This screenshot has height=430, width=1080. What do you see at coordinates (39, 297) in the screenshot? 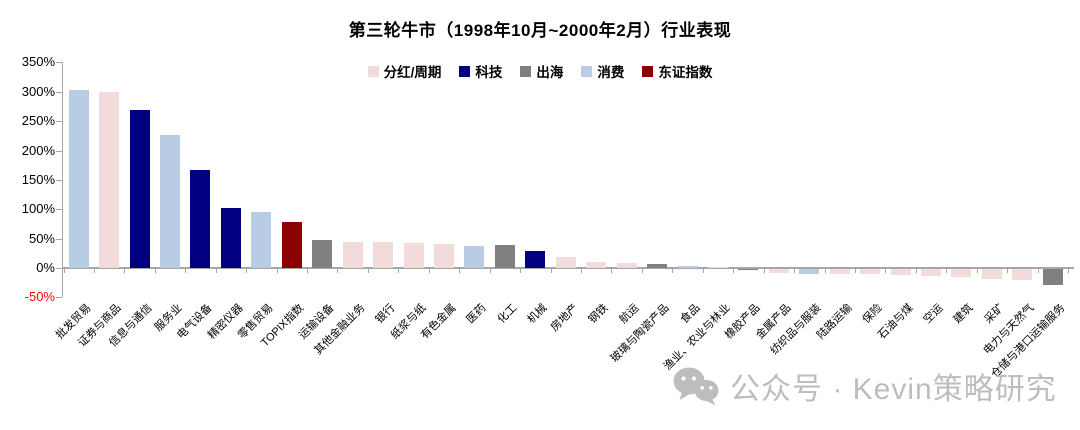
I see `y-axis-label: -50%` at bounding box center [39, 297].